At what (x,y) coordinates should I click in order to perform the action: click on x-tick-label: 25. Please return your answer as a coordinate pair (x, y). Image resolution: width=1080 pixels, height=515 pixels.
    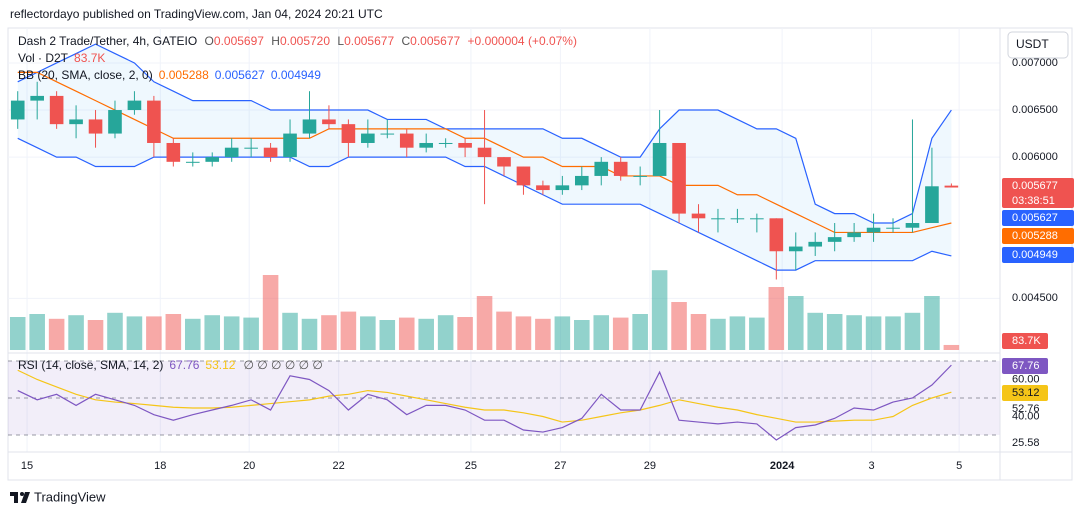
    Looking at the image, I should click on (471, 466).